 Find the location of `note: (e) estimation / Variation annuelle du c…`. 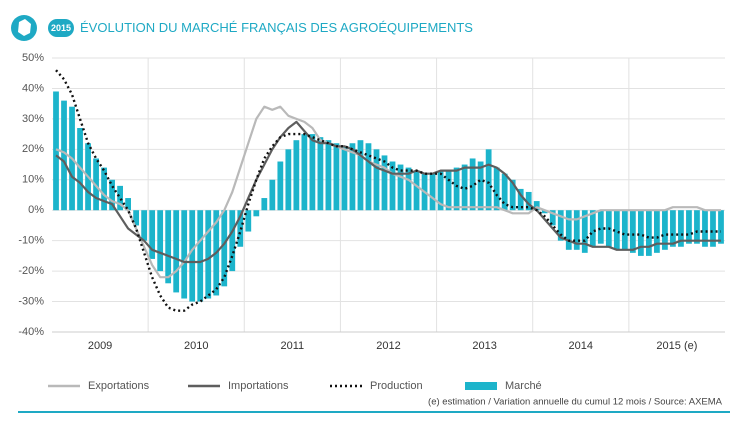

note: (e) estimation / Variation annuelle du c… is located at coordinates (575, 402).